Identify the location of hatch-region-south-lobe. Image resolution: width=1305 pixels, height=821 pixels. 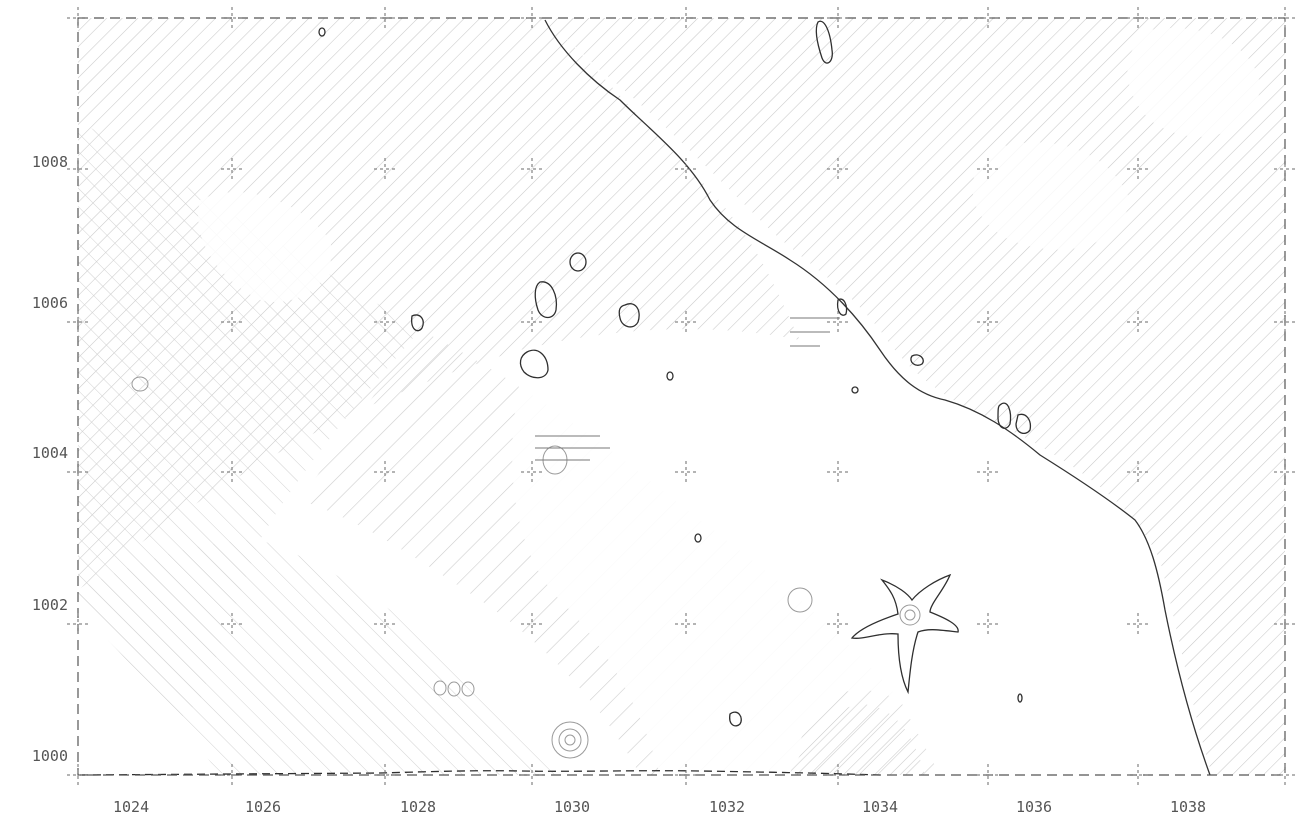
(857, 739).